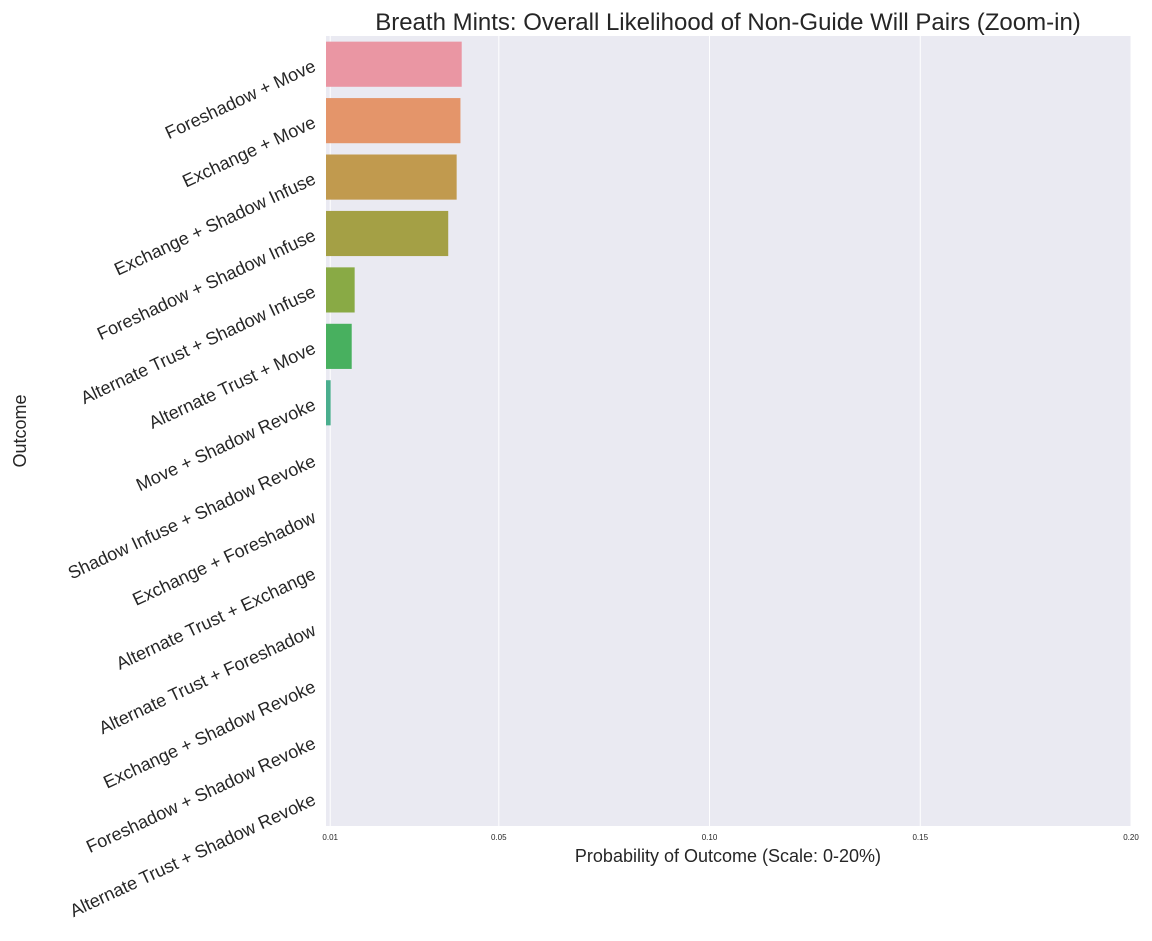 This screenshot has height=941, width=1152. I want to click on x-tick-label: 0.20, so click(1131, 837).